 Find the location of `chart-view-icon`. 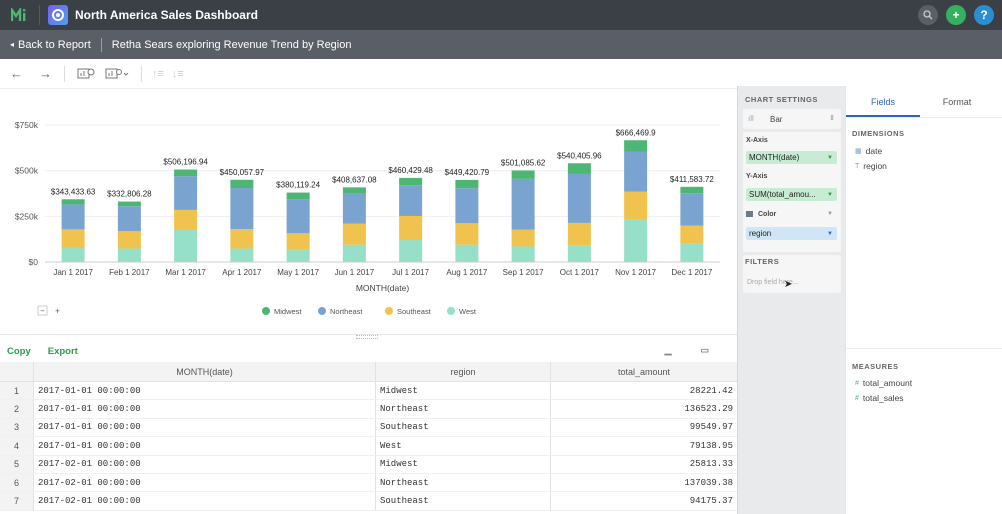

chart-view-icon is located at coordinates (86, 74).